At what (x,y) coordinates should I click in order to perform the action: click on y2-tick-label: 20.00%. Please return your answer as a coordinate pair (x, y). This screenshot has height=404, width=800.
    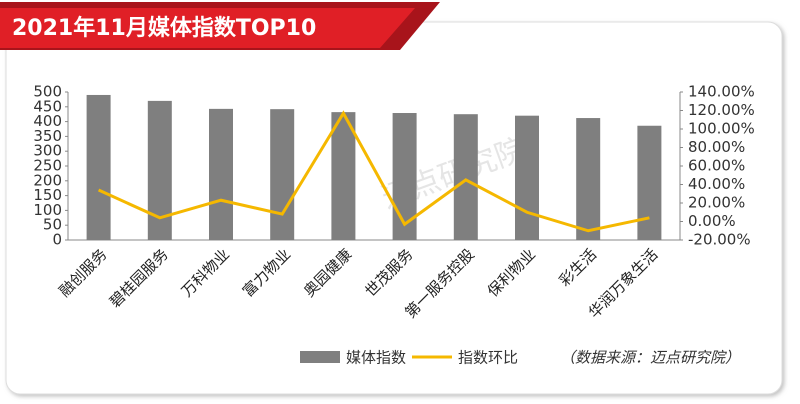
    Looking at the image, I should click on (716, 203).